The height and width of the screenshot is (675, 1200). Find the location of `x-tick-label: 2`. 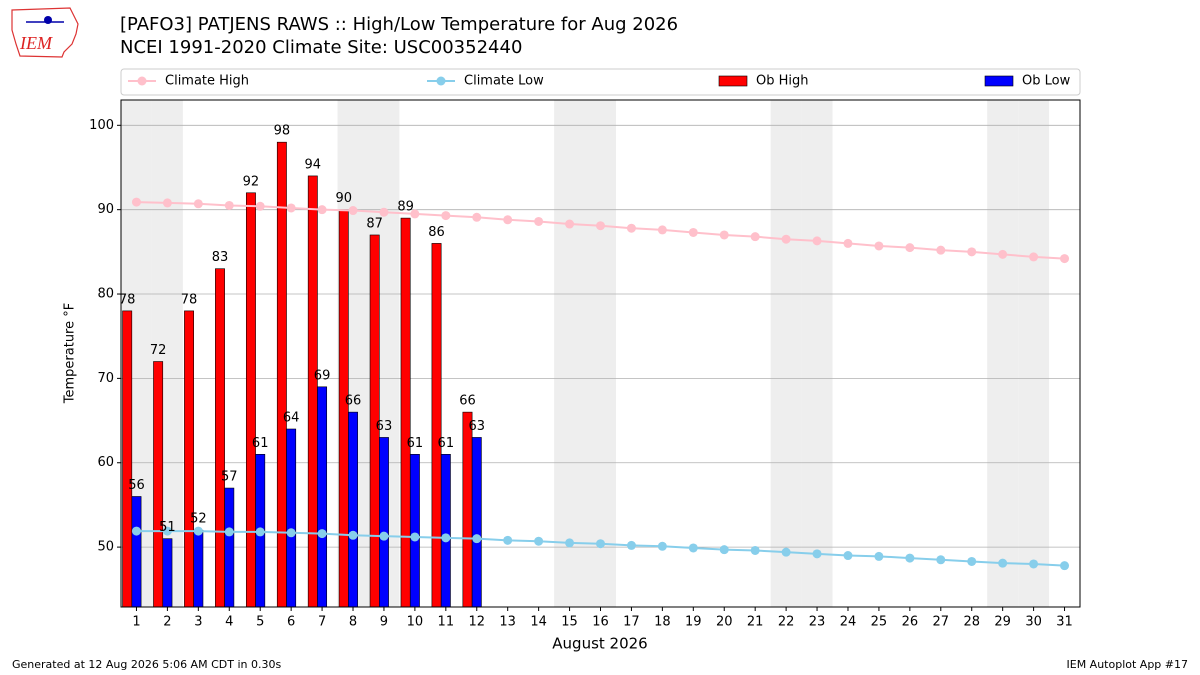

x-tick-label: 2 is located at coordinates (167, 622).